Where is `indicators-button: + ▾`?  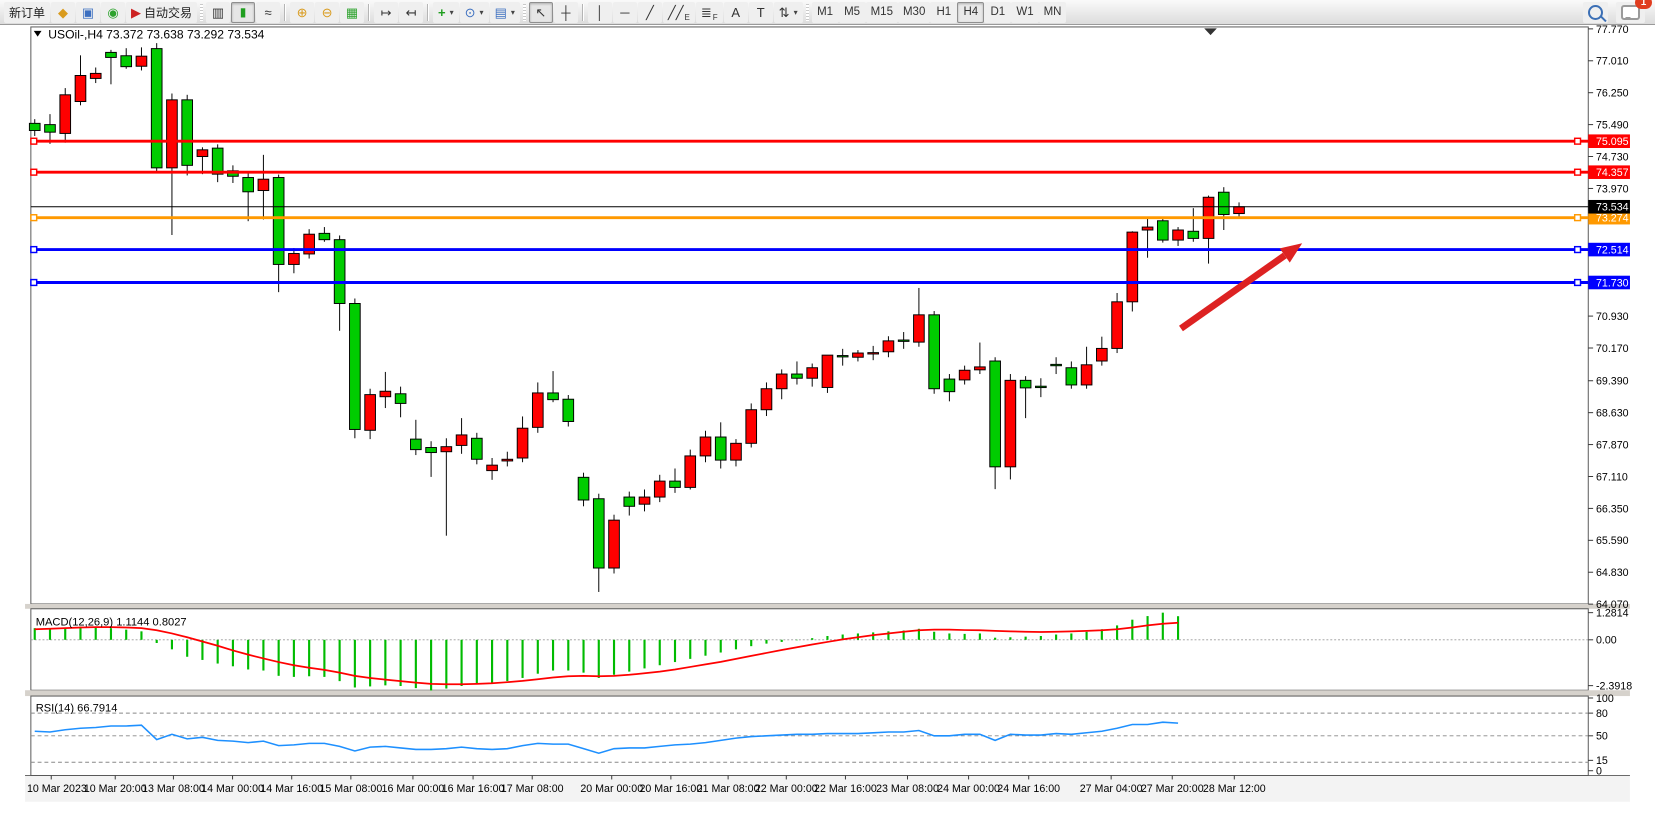
indicators-button: + ▾ is located at coordinates (446, 12).